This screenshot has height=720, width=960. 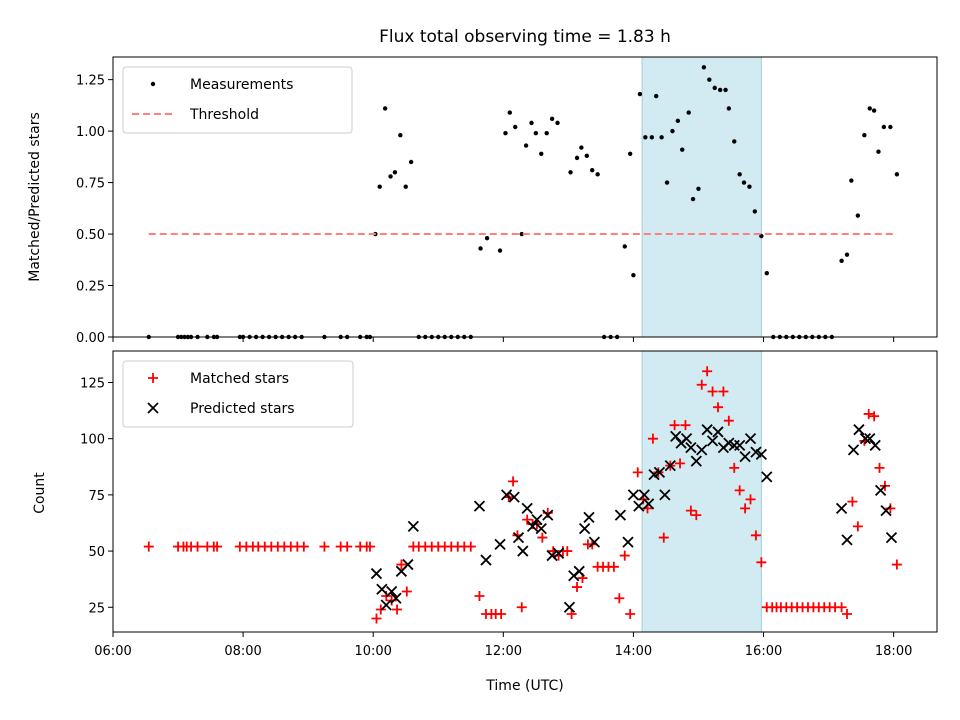 I want to click on legend-label: Matched stars, so click(x=239, y=379).